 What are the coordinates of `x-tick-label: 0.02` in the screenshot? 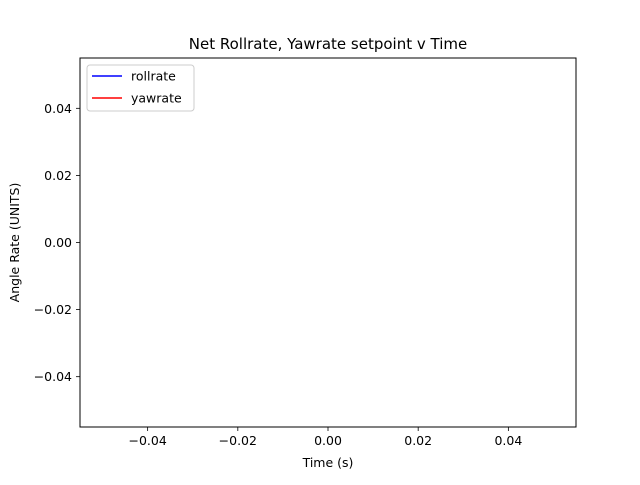 It's located at (418, 440).